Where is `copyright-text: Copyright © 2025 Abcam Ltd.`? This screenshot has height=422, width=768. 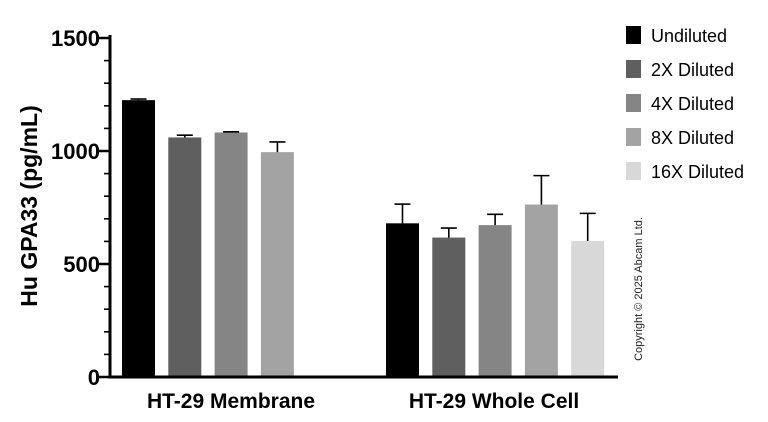 copyright-text: Copyright © 2025 Abcam Ltd. is located at coordinates (639, 289).